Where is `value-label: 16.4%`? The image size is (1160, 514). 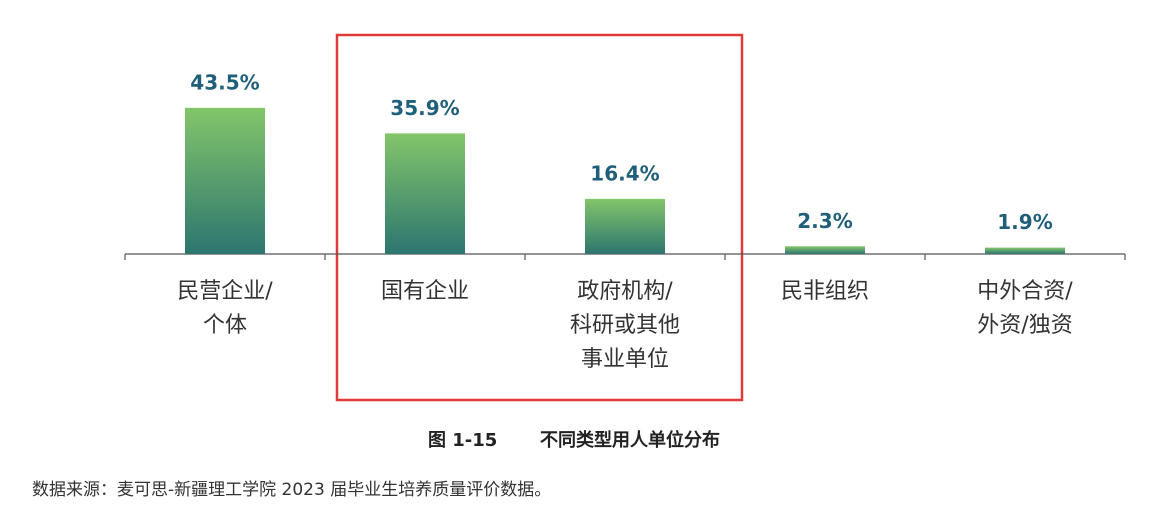 value-label: 16.4% is located at coordinates (624, 173).